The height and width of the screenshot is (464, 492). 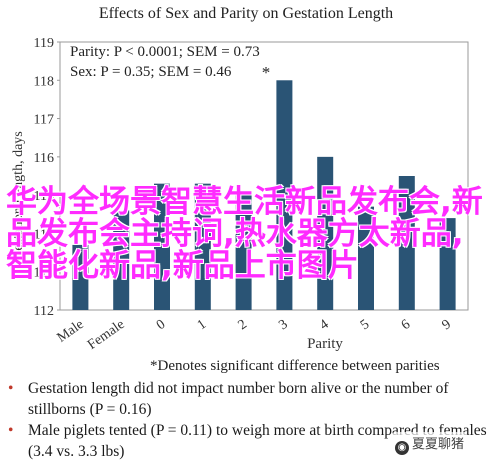 What do you see at coordinates (106, 335) in the screenshot?
I see `x-tick-label: Female` at bounding box center [106, 335].